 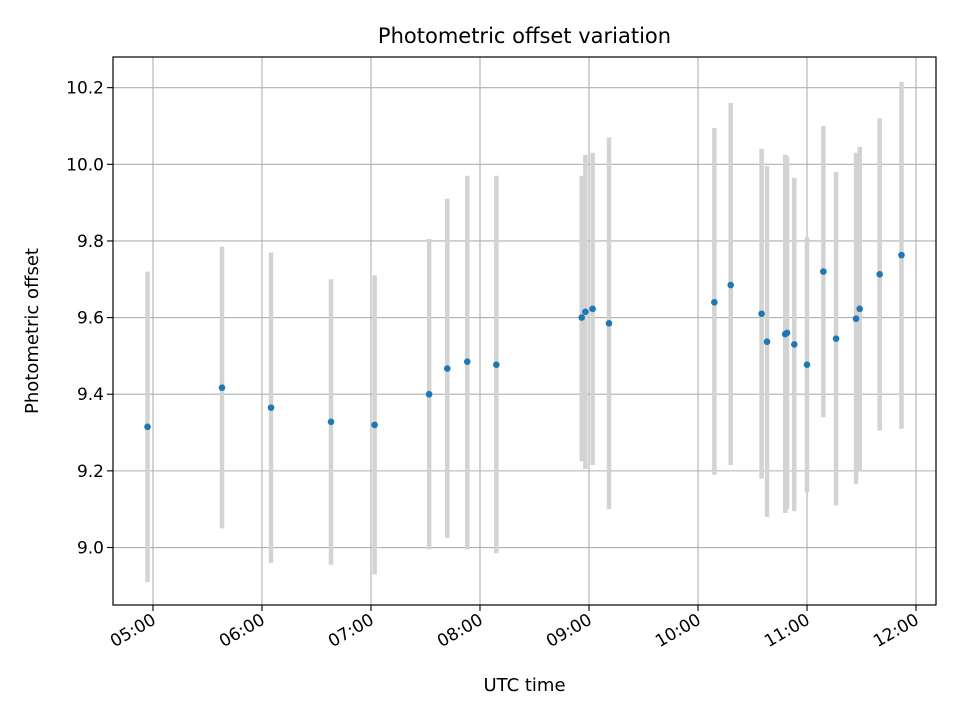 I want to click on y-axis-label: Photometric offset, so click(x=32, y=331).